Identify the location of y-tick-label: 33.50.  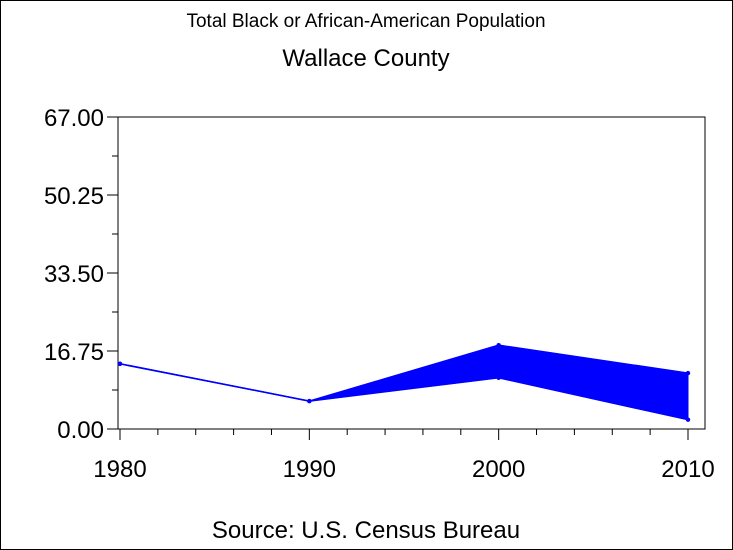
(74, 274).